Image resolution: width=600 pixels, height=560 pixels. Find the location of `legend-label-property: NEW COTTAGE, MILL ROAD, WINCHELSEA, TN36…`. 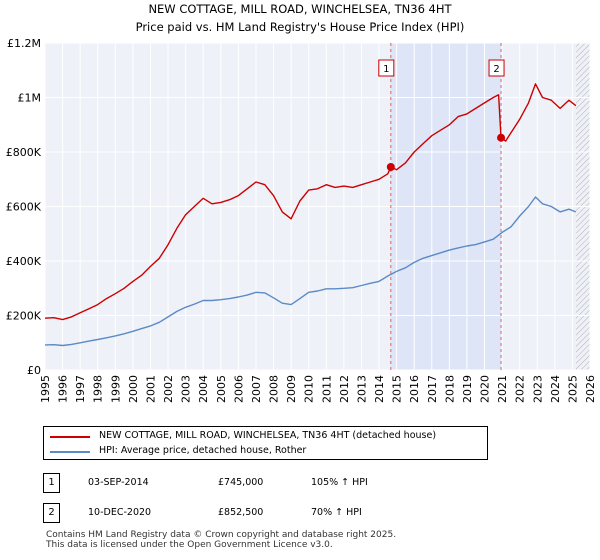

legend-label-property: NEW COTTAGE, MILL ROAD, WINCHELSEA, TN36… is located at coordinates (268, 435).